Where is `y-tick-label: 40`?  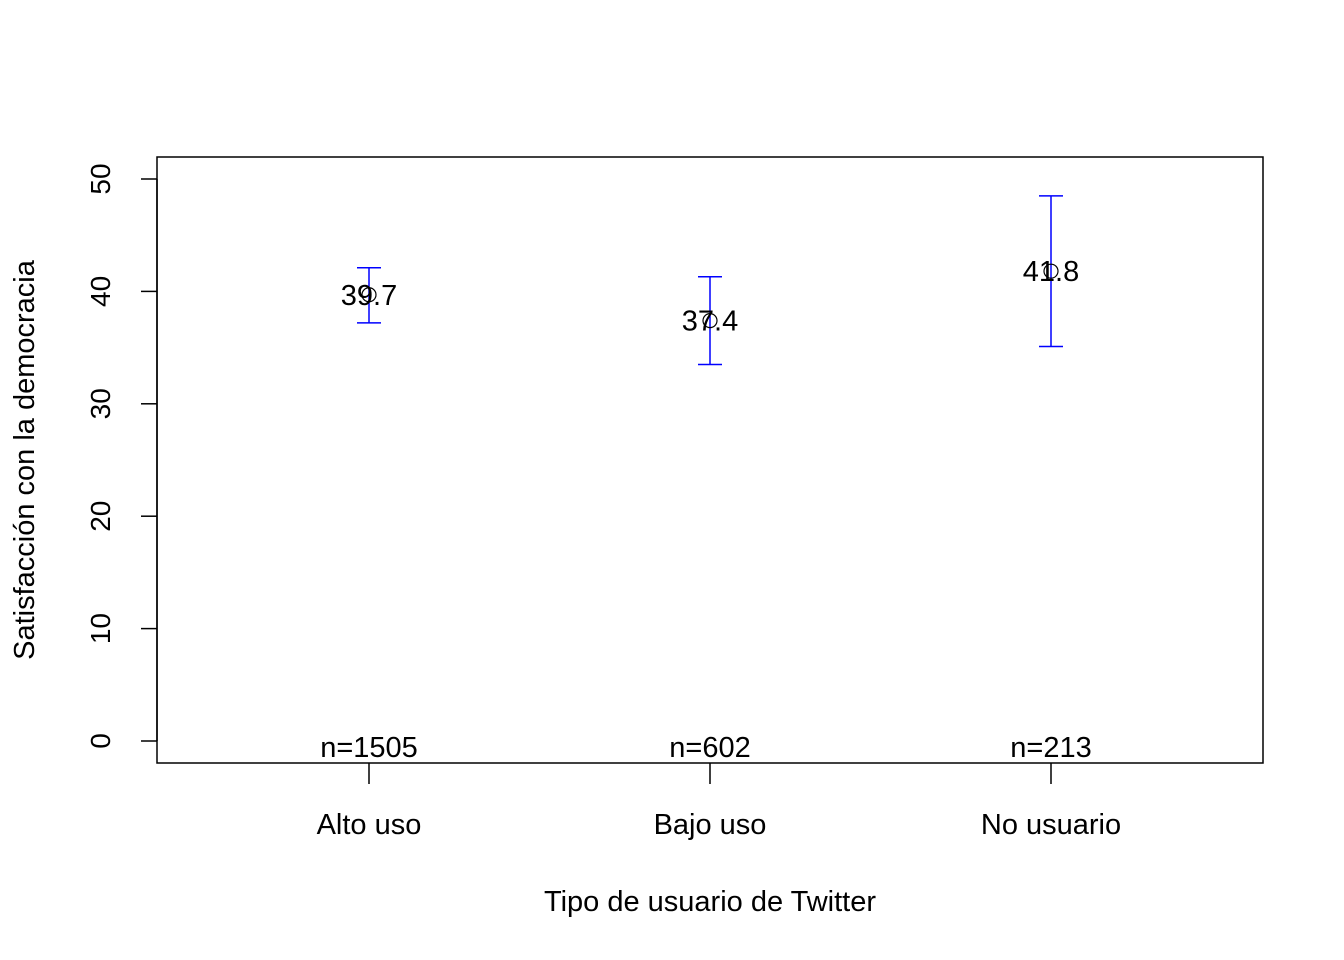 y-tick-label: 40 is located at coordinates (100, 291).